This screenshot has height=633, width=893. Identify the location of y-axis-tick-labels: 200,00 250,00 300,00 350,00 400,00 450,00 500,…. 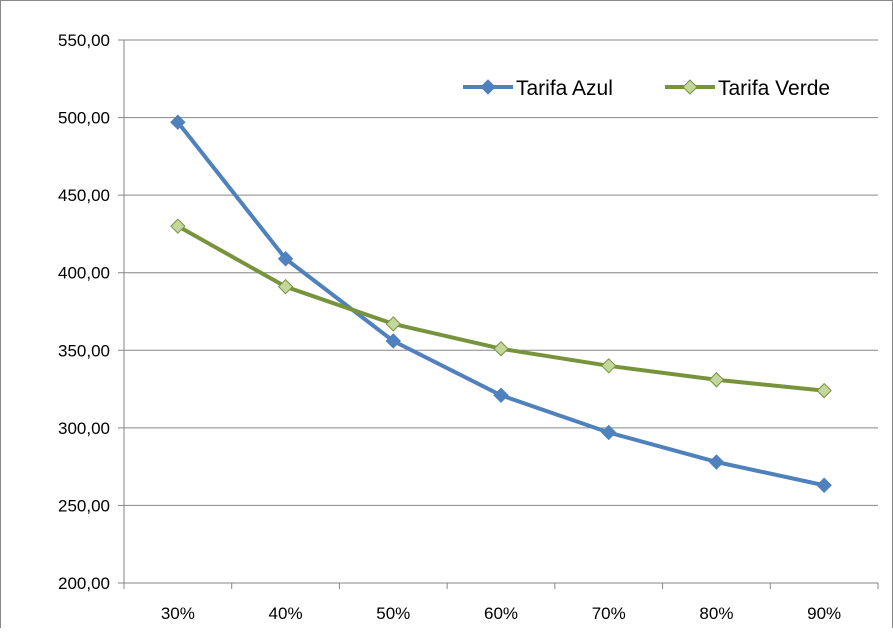
(84, 312).